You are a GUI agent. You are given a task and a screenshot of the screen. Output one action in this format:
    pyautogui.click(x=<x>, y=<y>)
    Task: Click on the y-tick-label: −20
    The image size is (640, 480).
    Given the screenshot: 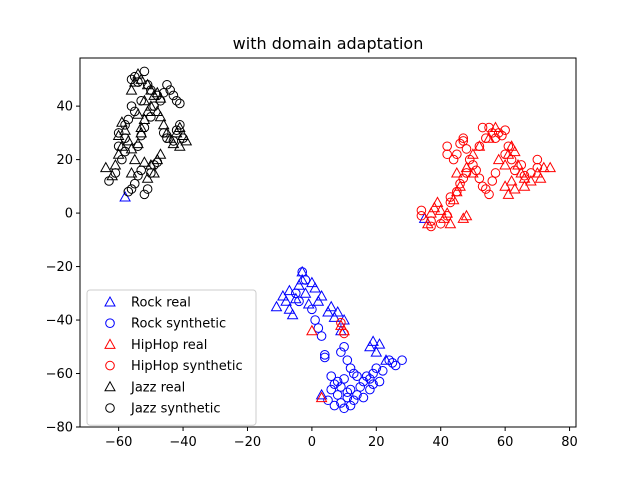 What is the action you would take?
    pyautogui.click(x=59, y=267)
    